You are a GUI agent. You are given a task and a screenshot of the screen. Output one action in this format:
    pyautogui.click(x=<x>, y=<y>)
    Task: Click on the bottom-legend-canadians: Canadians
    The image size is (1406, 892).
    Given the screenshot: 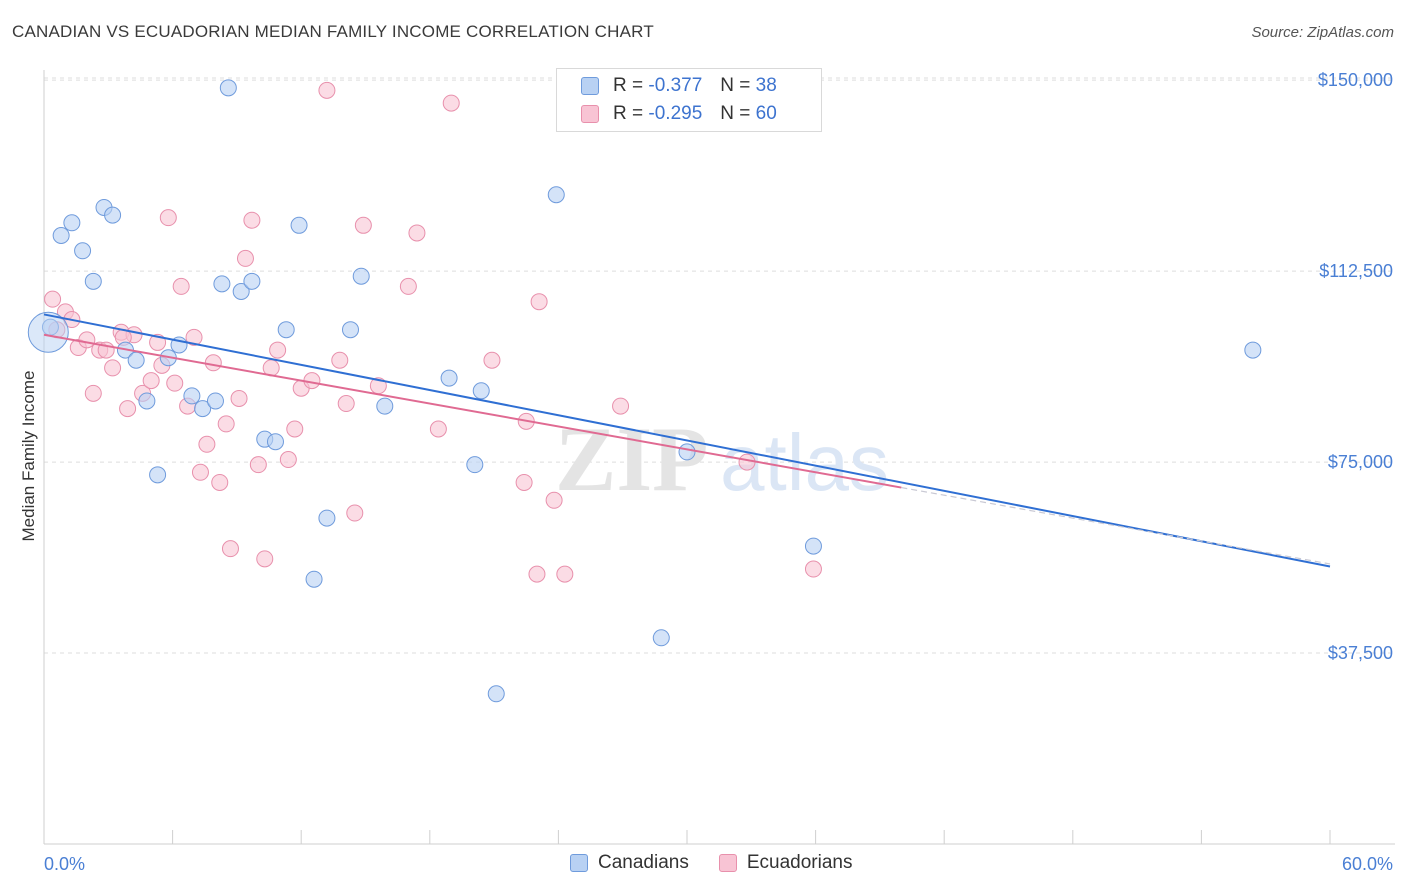 What is the action you would take?
    pyautogui.click(x=629, y=863)
    